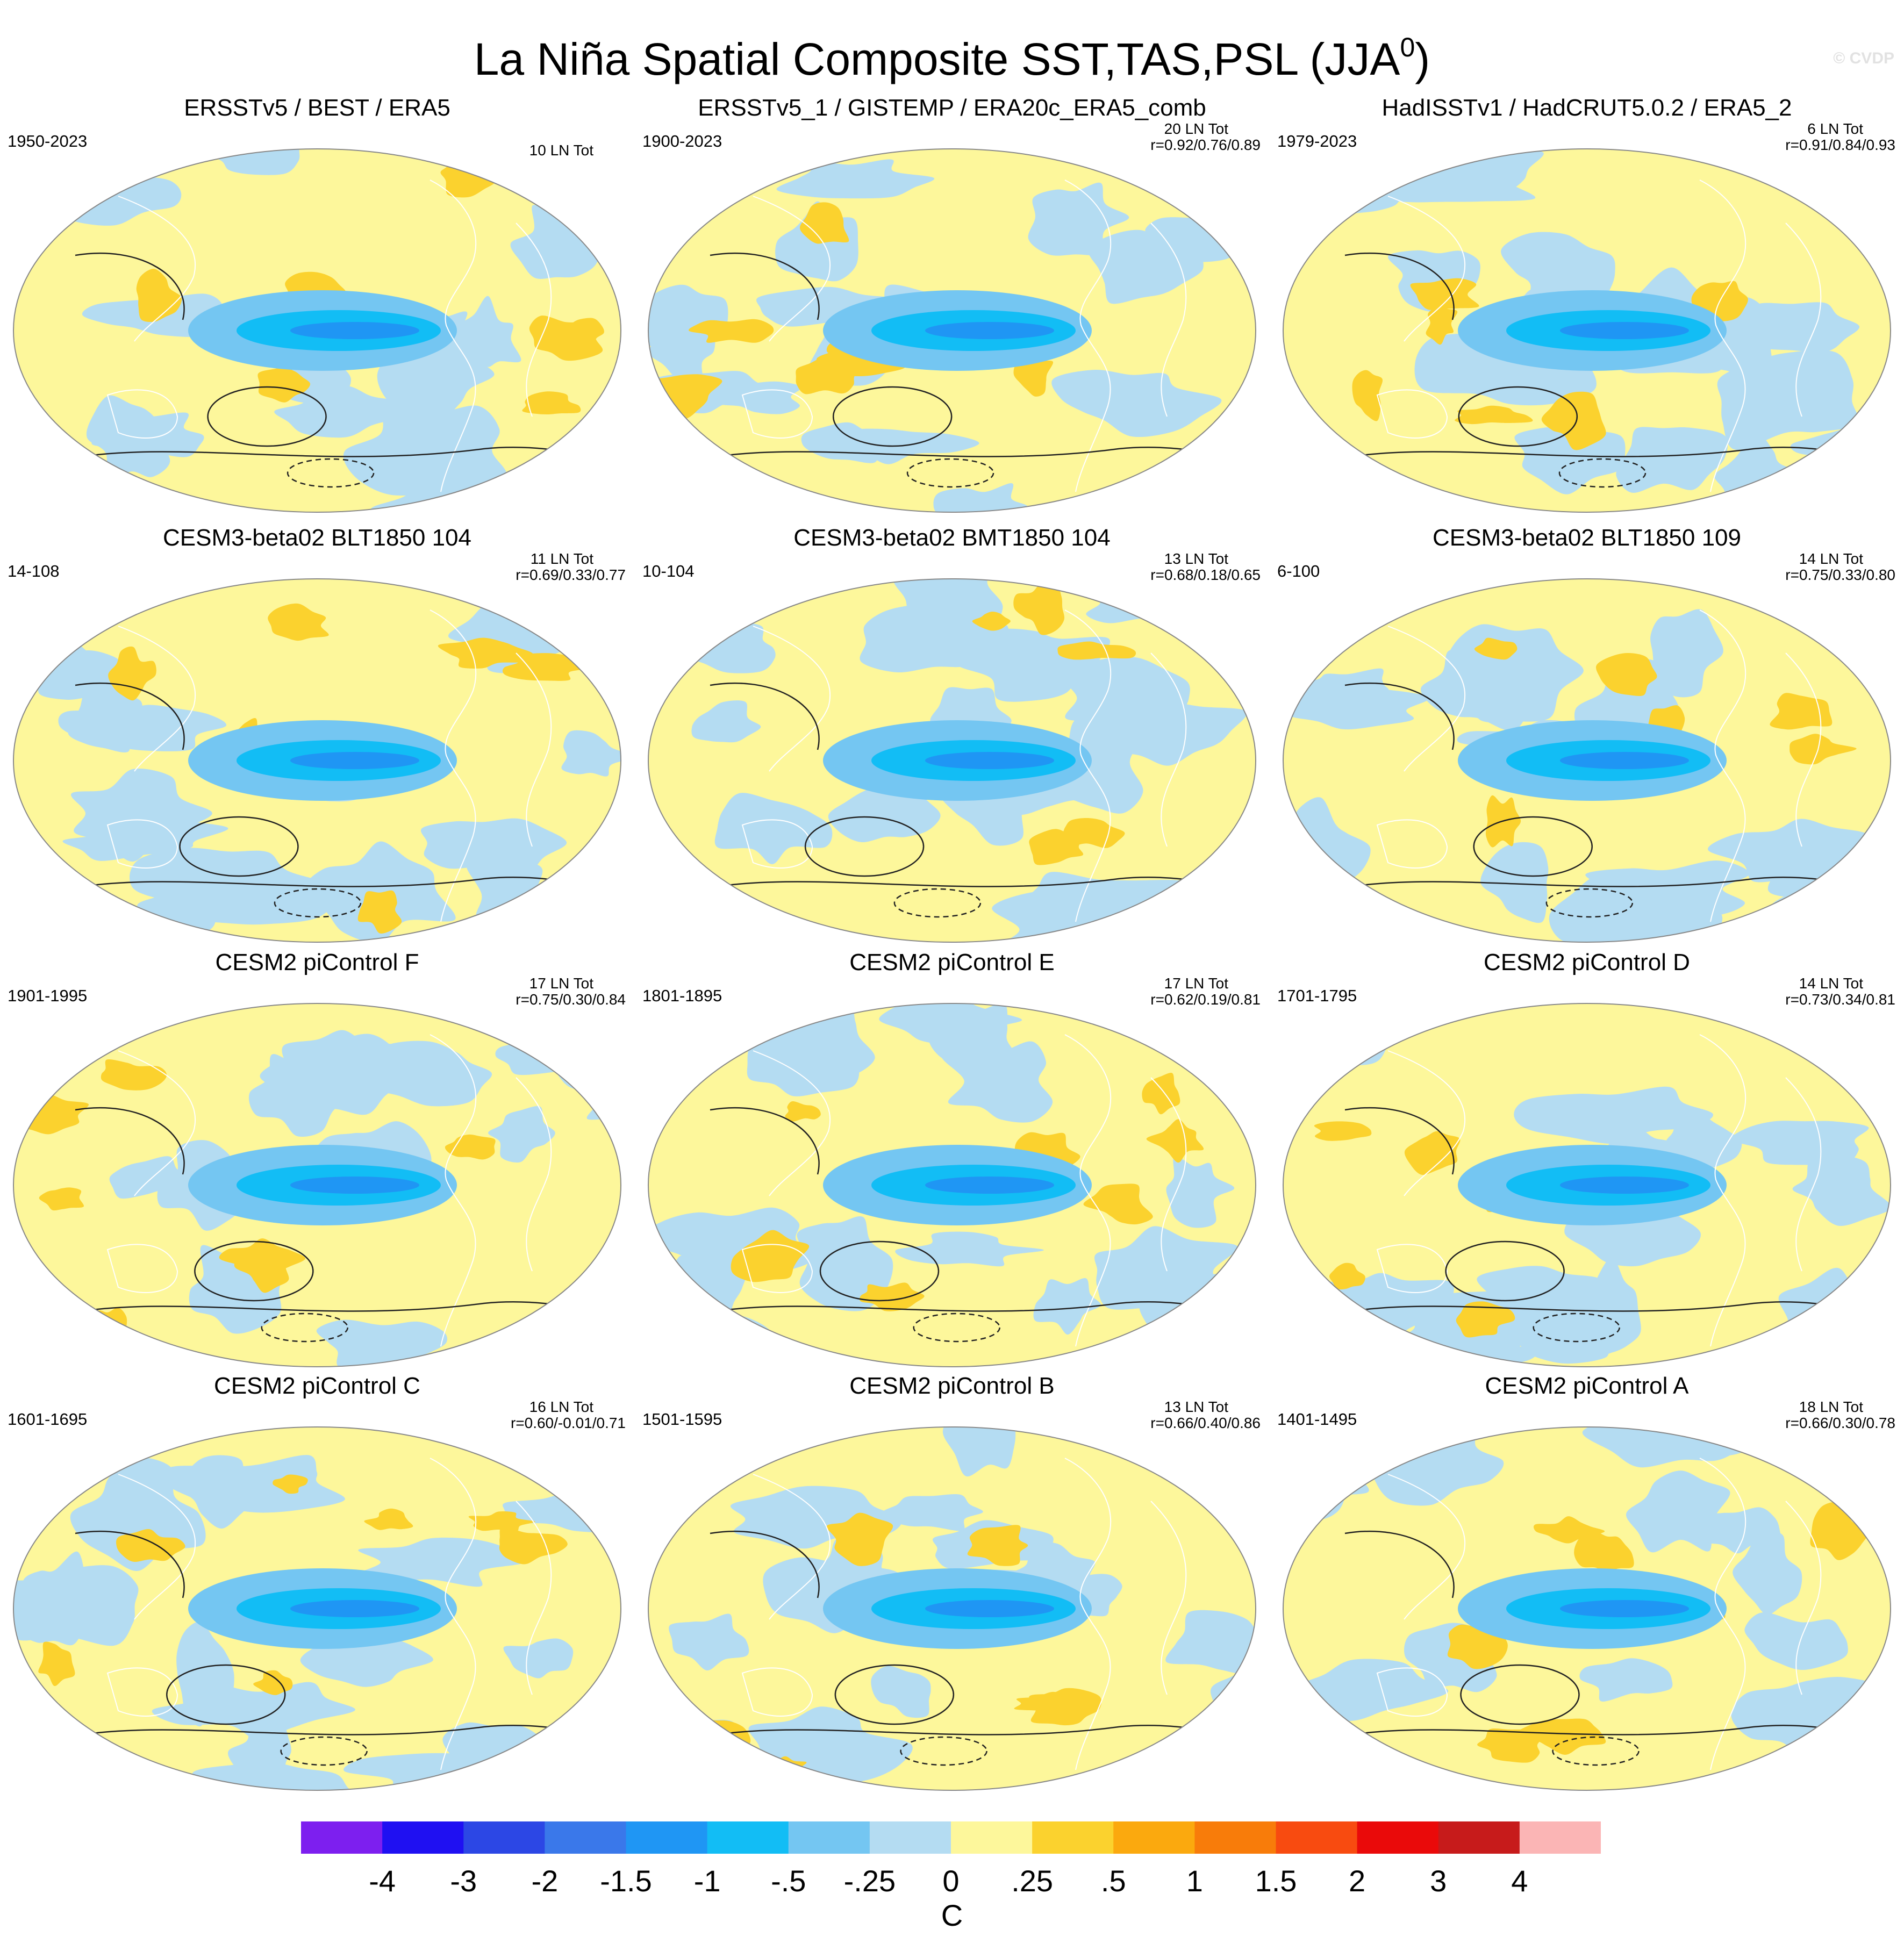 The height and width of the screenshot is (1944, 1904). What do you see at coordinates (1032, 1881) in the screenshot?
I see `color-scale-tick-label: .25` at bounding box center [1032, 1881].